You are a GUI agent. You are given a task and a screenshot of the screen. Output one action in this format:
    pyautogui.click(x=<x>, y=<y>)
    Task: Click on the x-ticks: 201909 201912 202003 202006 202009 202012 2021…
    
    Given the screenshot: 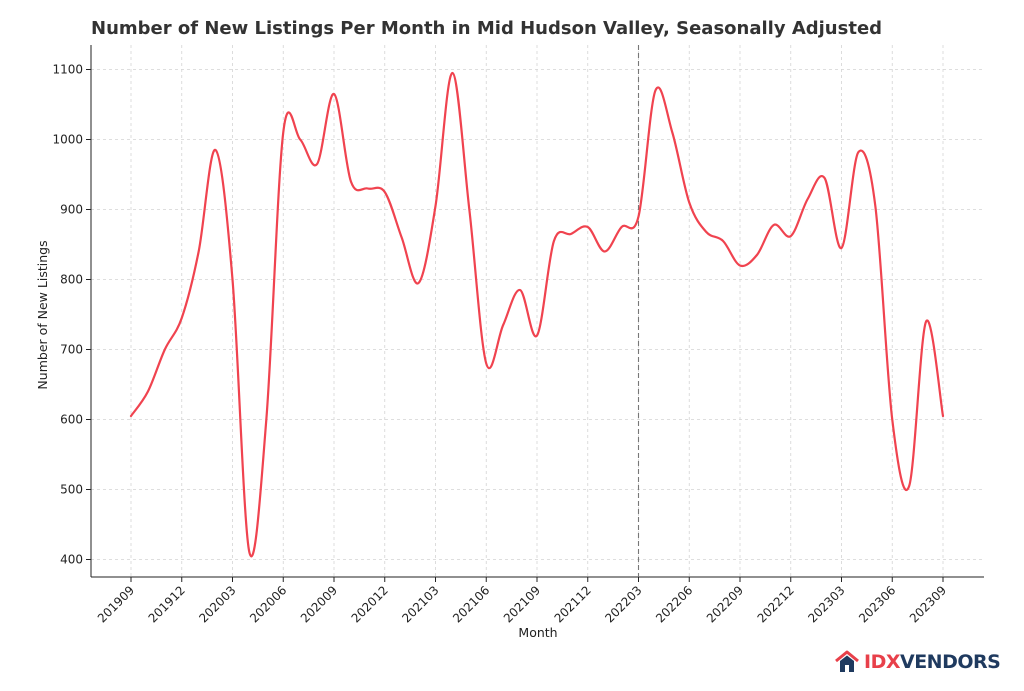 What is the action you would take?
    pyautogui.click(x=522, y=601)
    